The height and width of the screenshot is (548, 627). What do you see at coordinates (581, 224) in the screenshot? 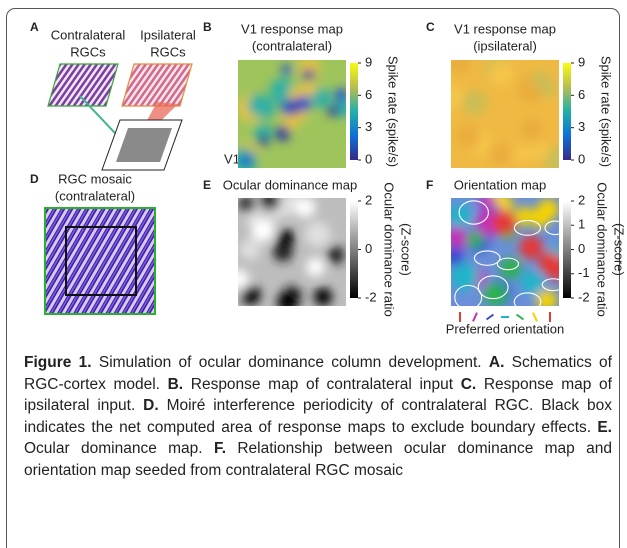
I see `colorbar-tick-label: 1` at bounding box center [581, 224].